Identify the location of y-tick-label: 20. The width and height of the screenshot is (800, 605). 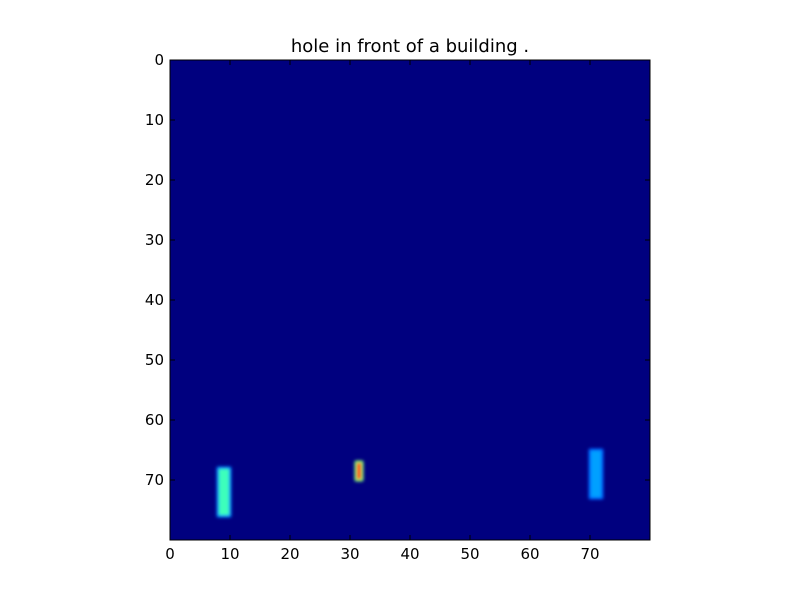
(154, 180).